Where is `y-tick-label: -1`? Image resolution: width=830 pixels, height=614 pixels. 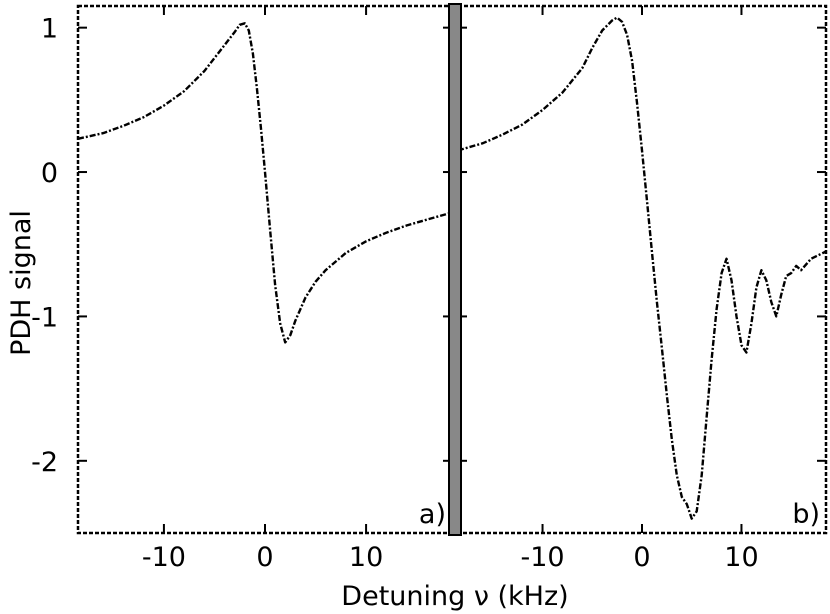
y-tick-label: -1 is located at coordinates (44, 317).